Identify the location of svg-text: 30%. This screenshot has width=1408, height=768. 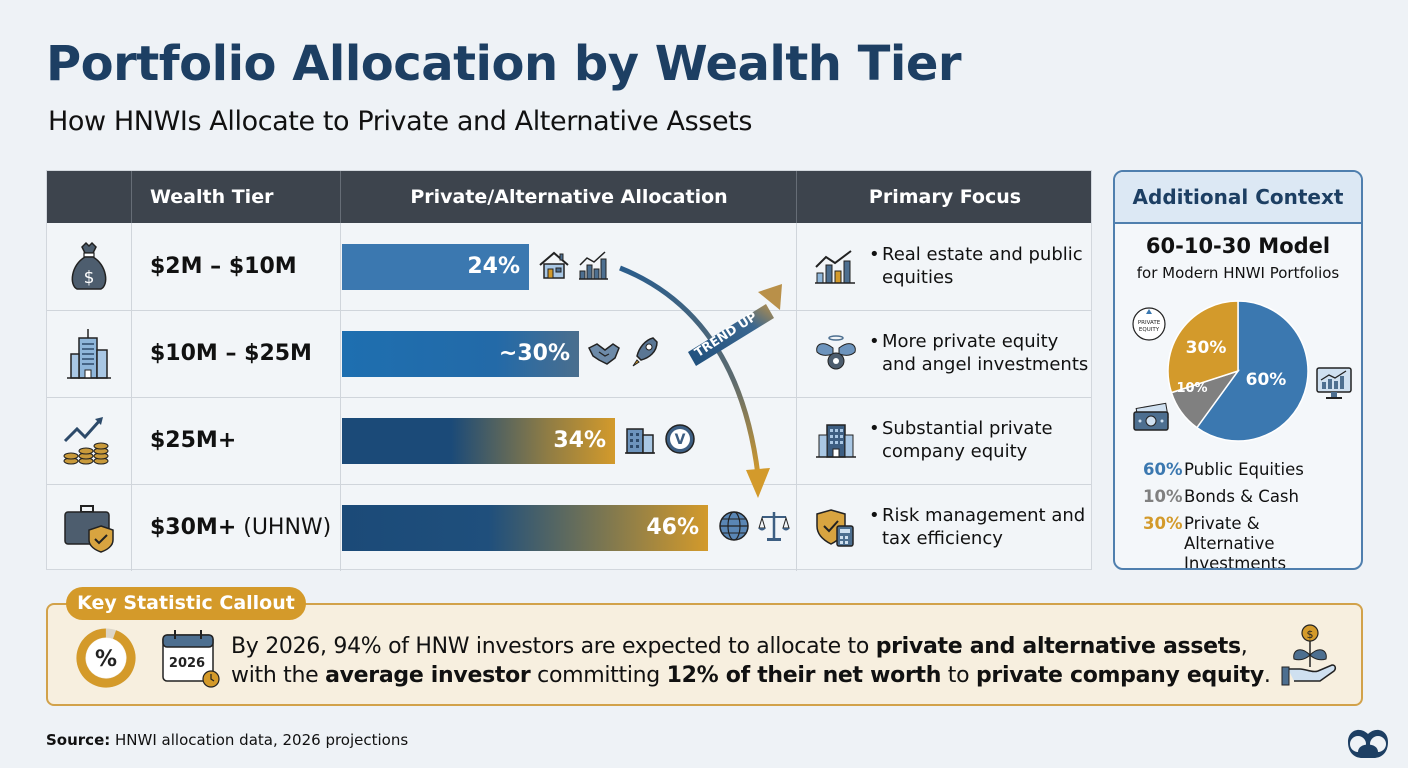
(1206, 348).